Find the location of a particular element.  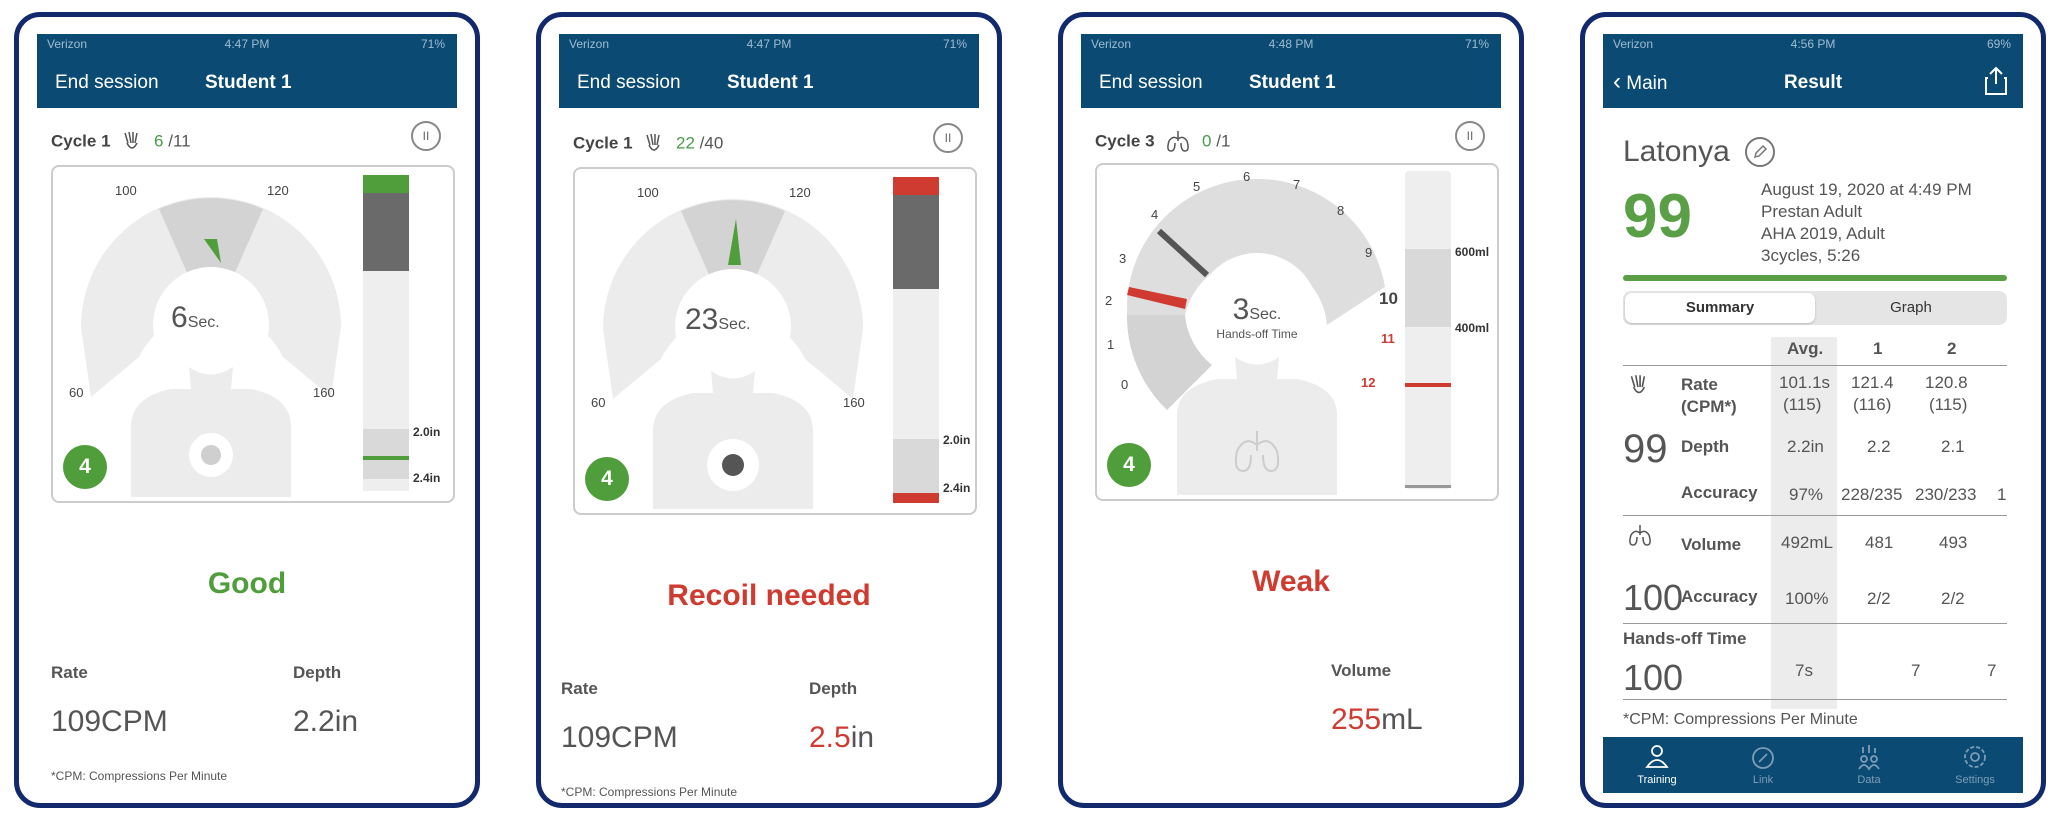

tick-4: 4 is located at coordinates (1155, 214).